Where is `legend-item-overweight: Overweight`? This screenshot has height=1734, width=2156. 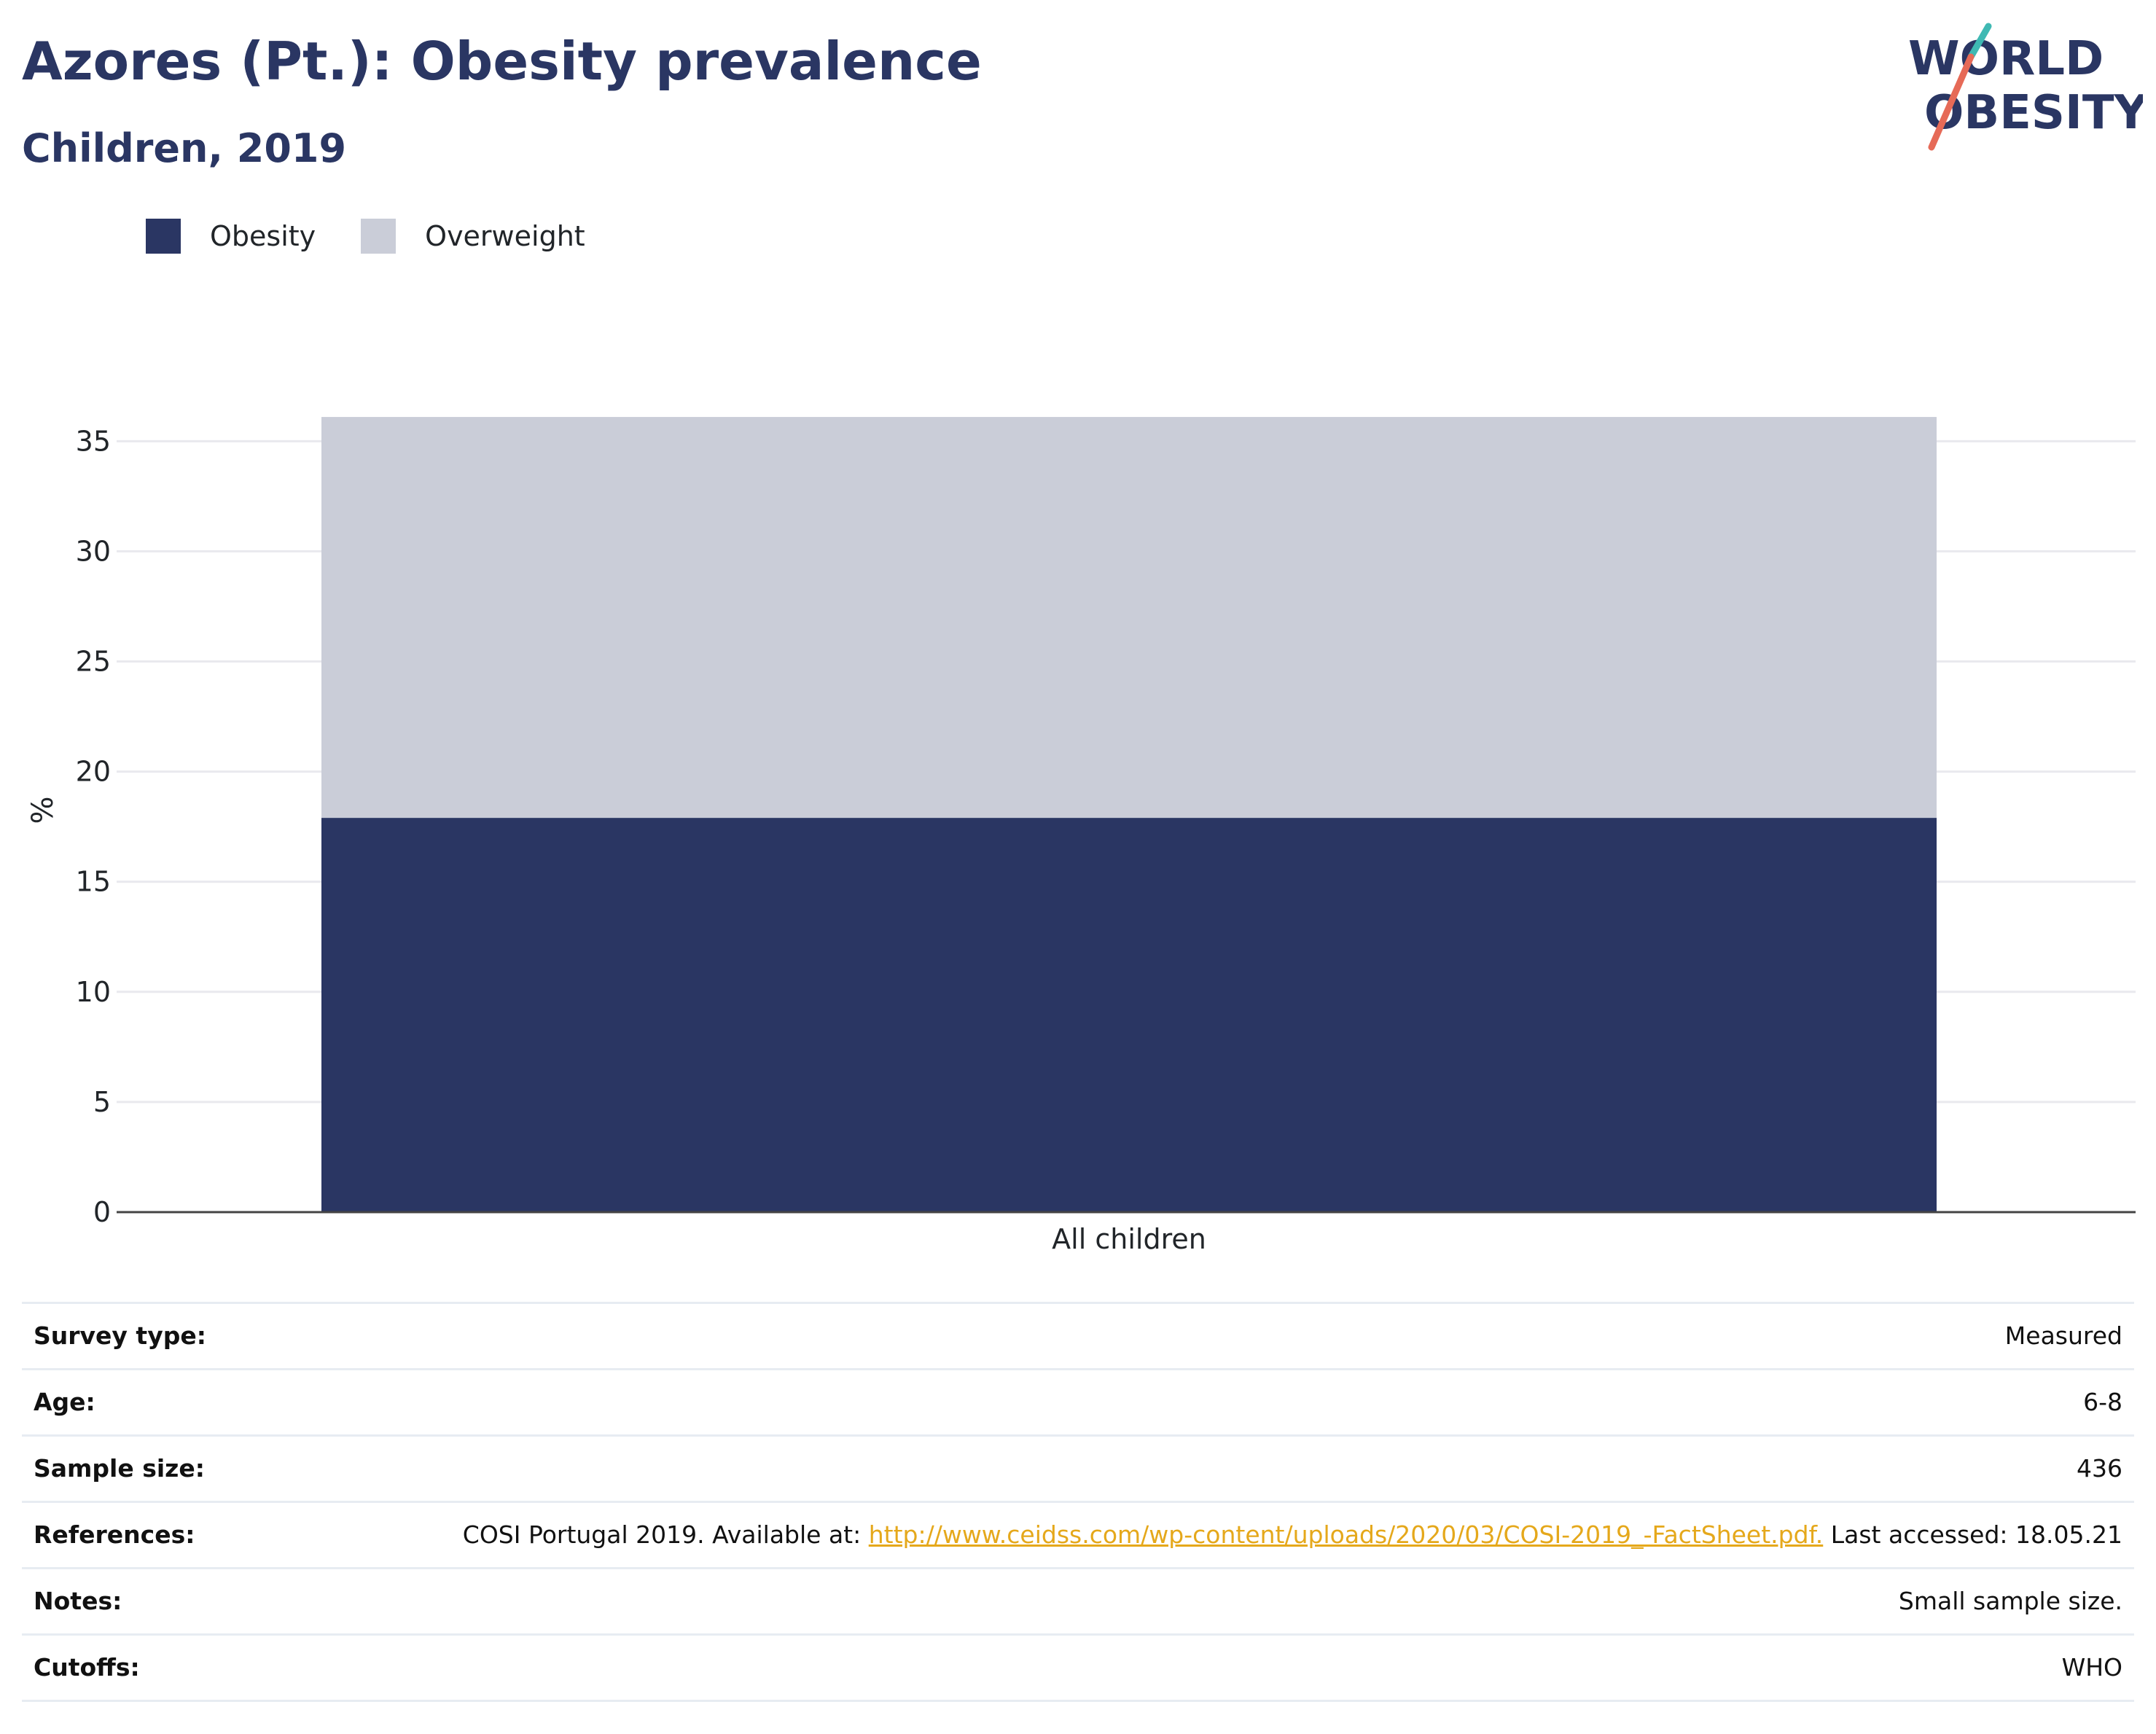 legend-item-overweight: Overweight is located at coordinates (473, 236).